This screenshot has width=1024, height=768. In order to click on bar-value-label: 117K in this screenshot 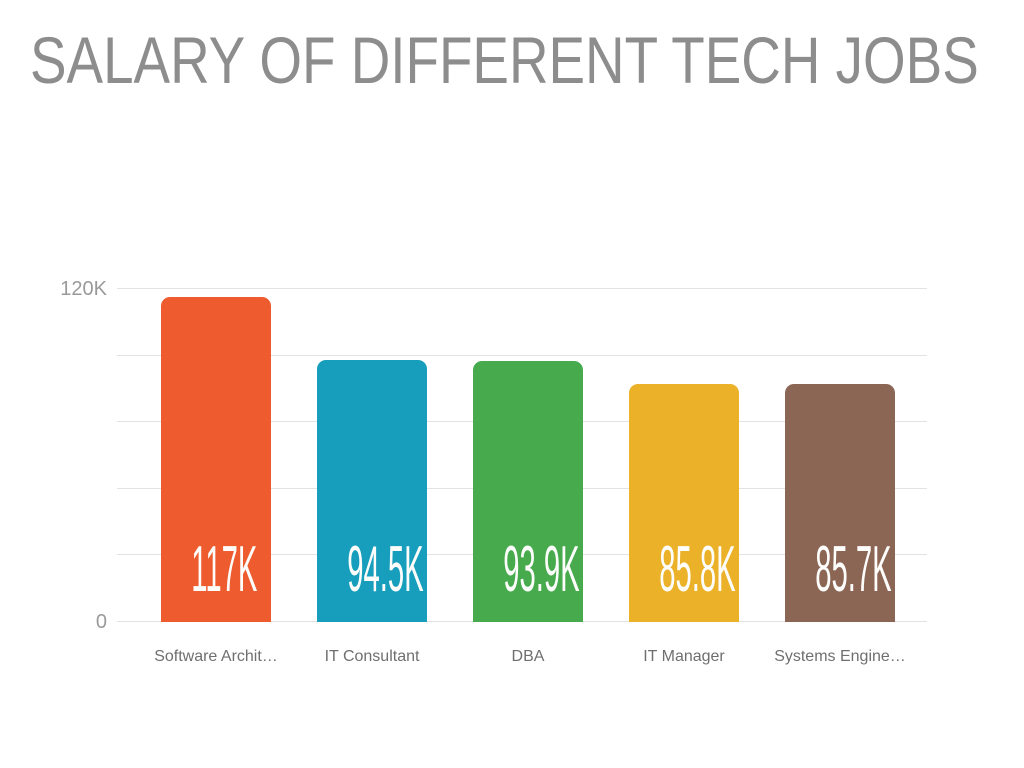, I will do `click(224, 568)`.